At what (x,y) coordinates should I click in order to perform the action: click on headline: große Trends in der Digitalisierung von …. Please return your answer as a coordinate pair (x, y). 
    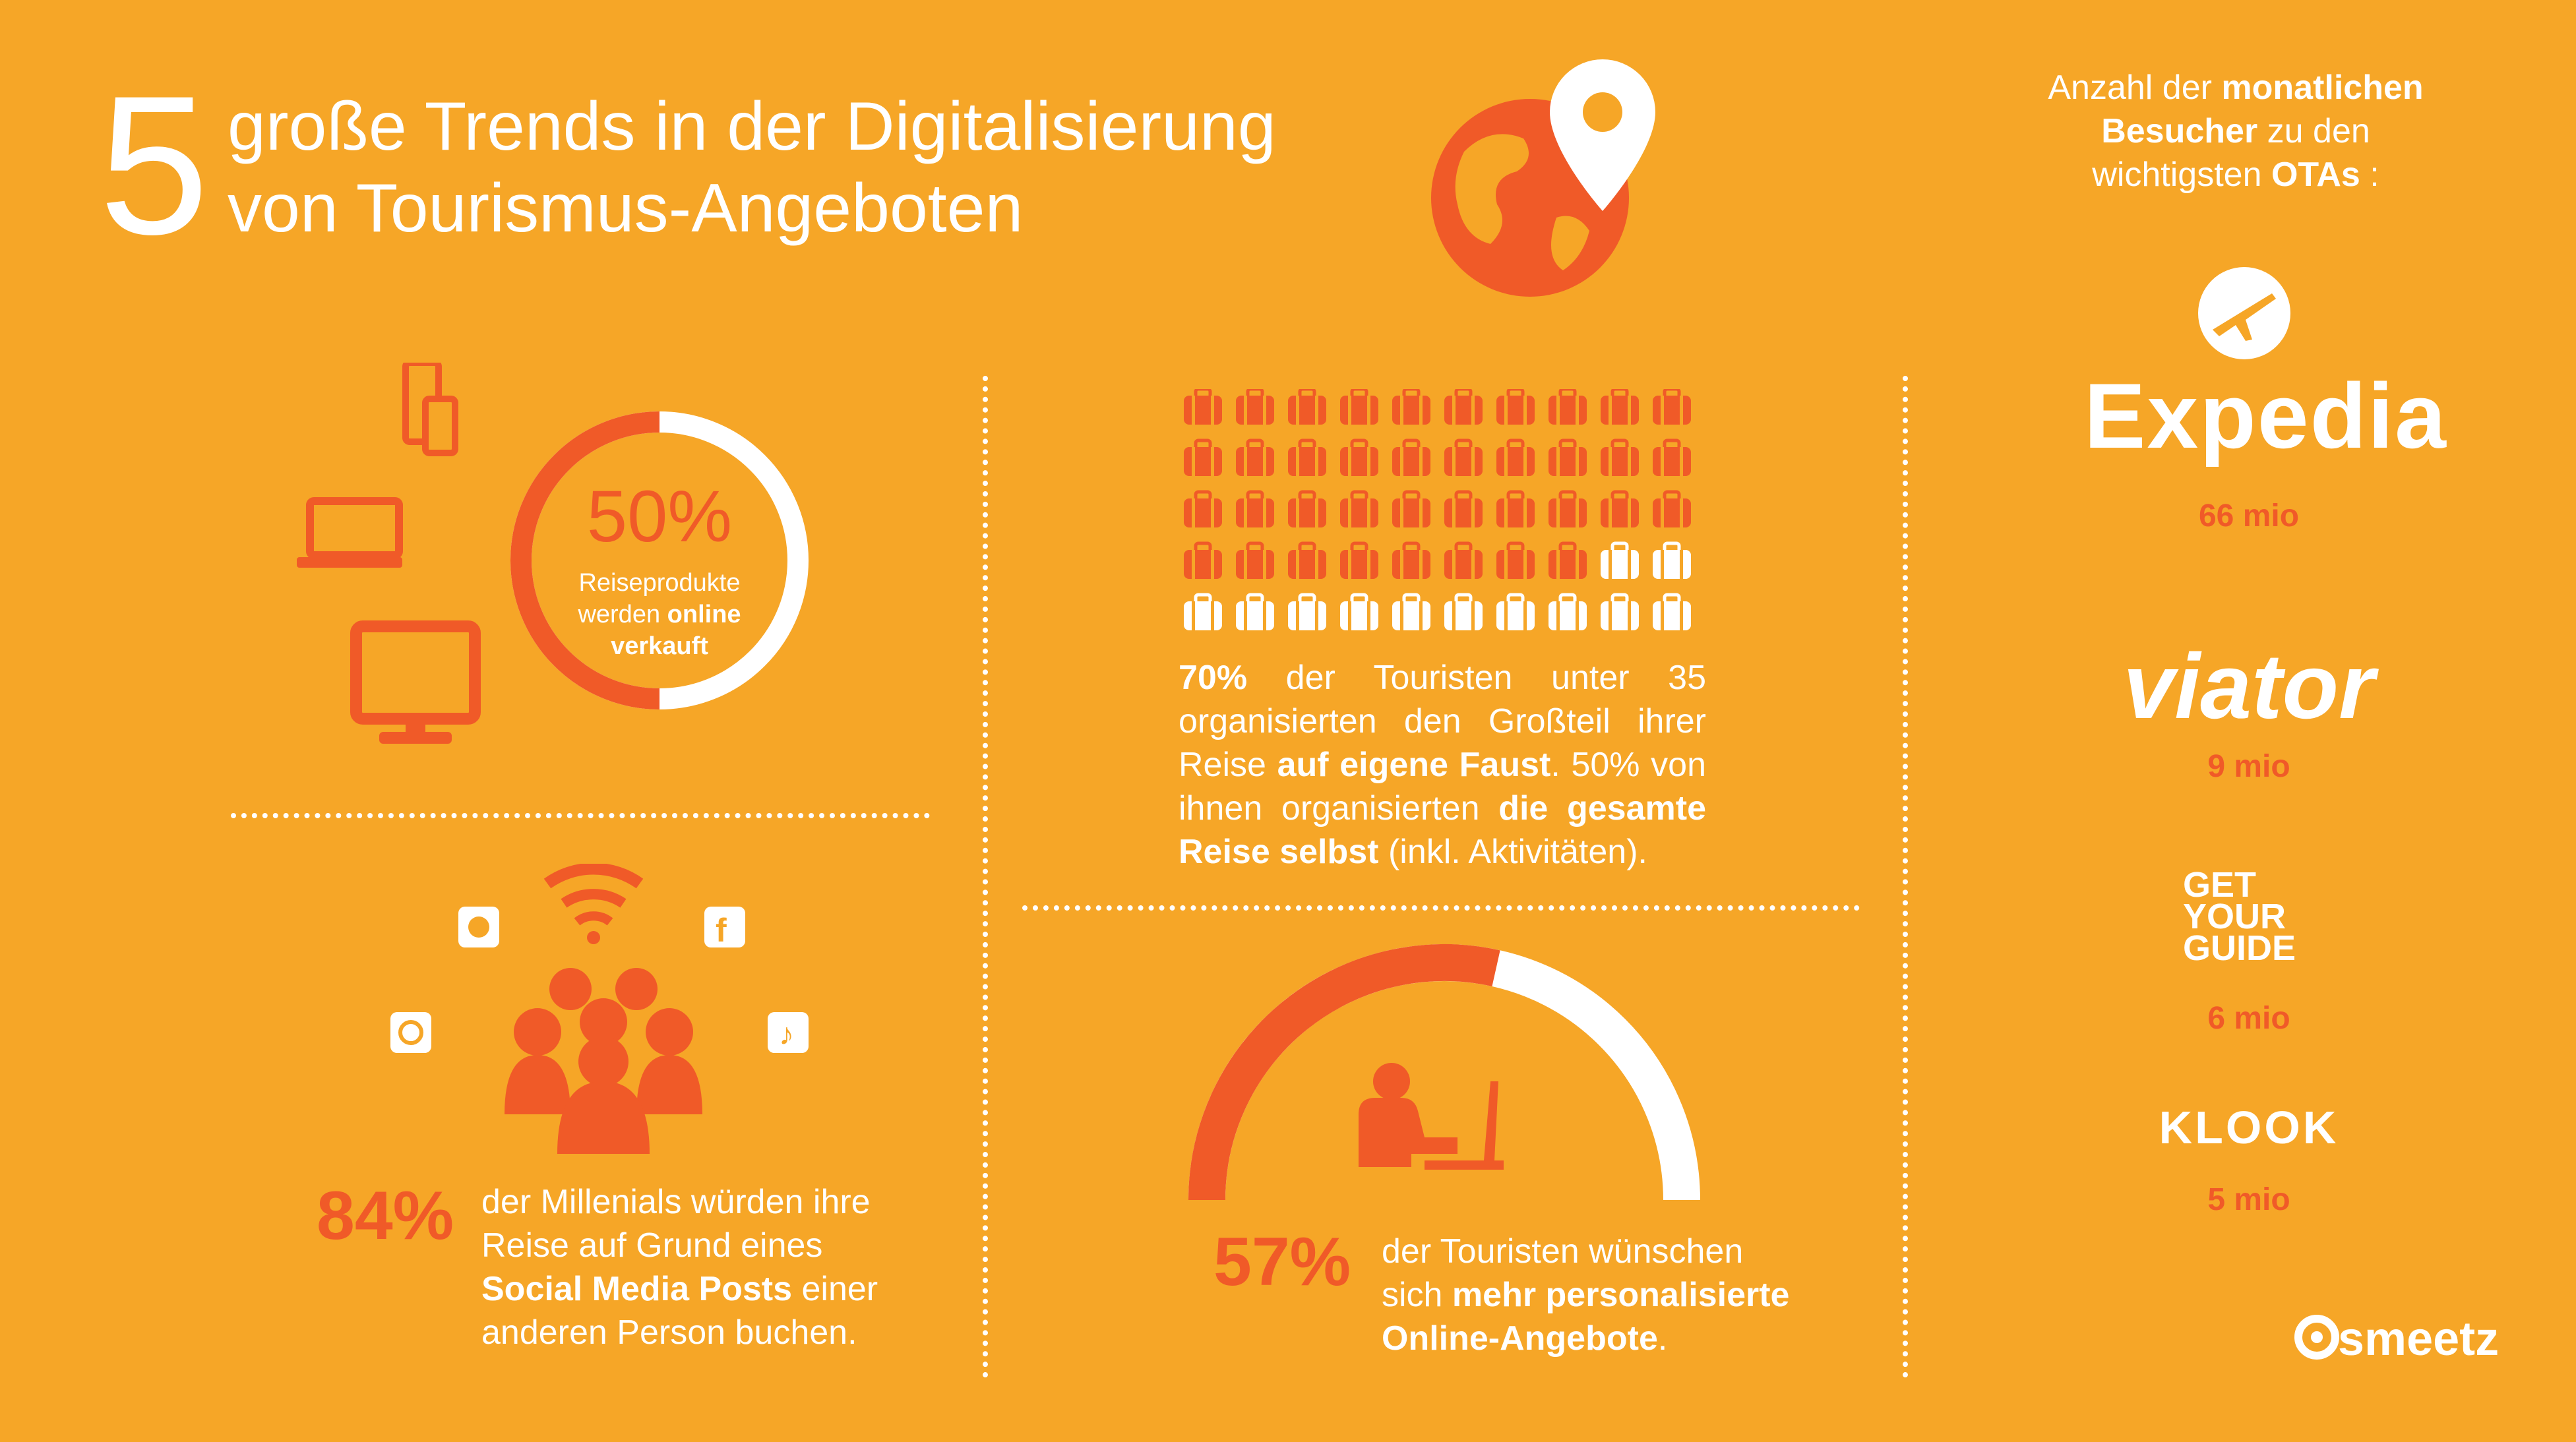
    Looking at the image, I should click on (752, 167).